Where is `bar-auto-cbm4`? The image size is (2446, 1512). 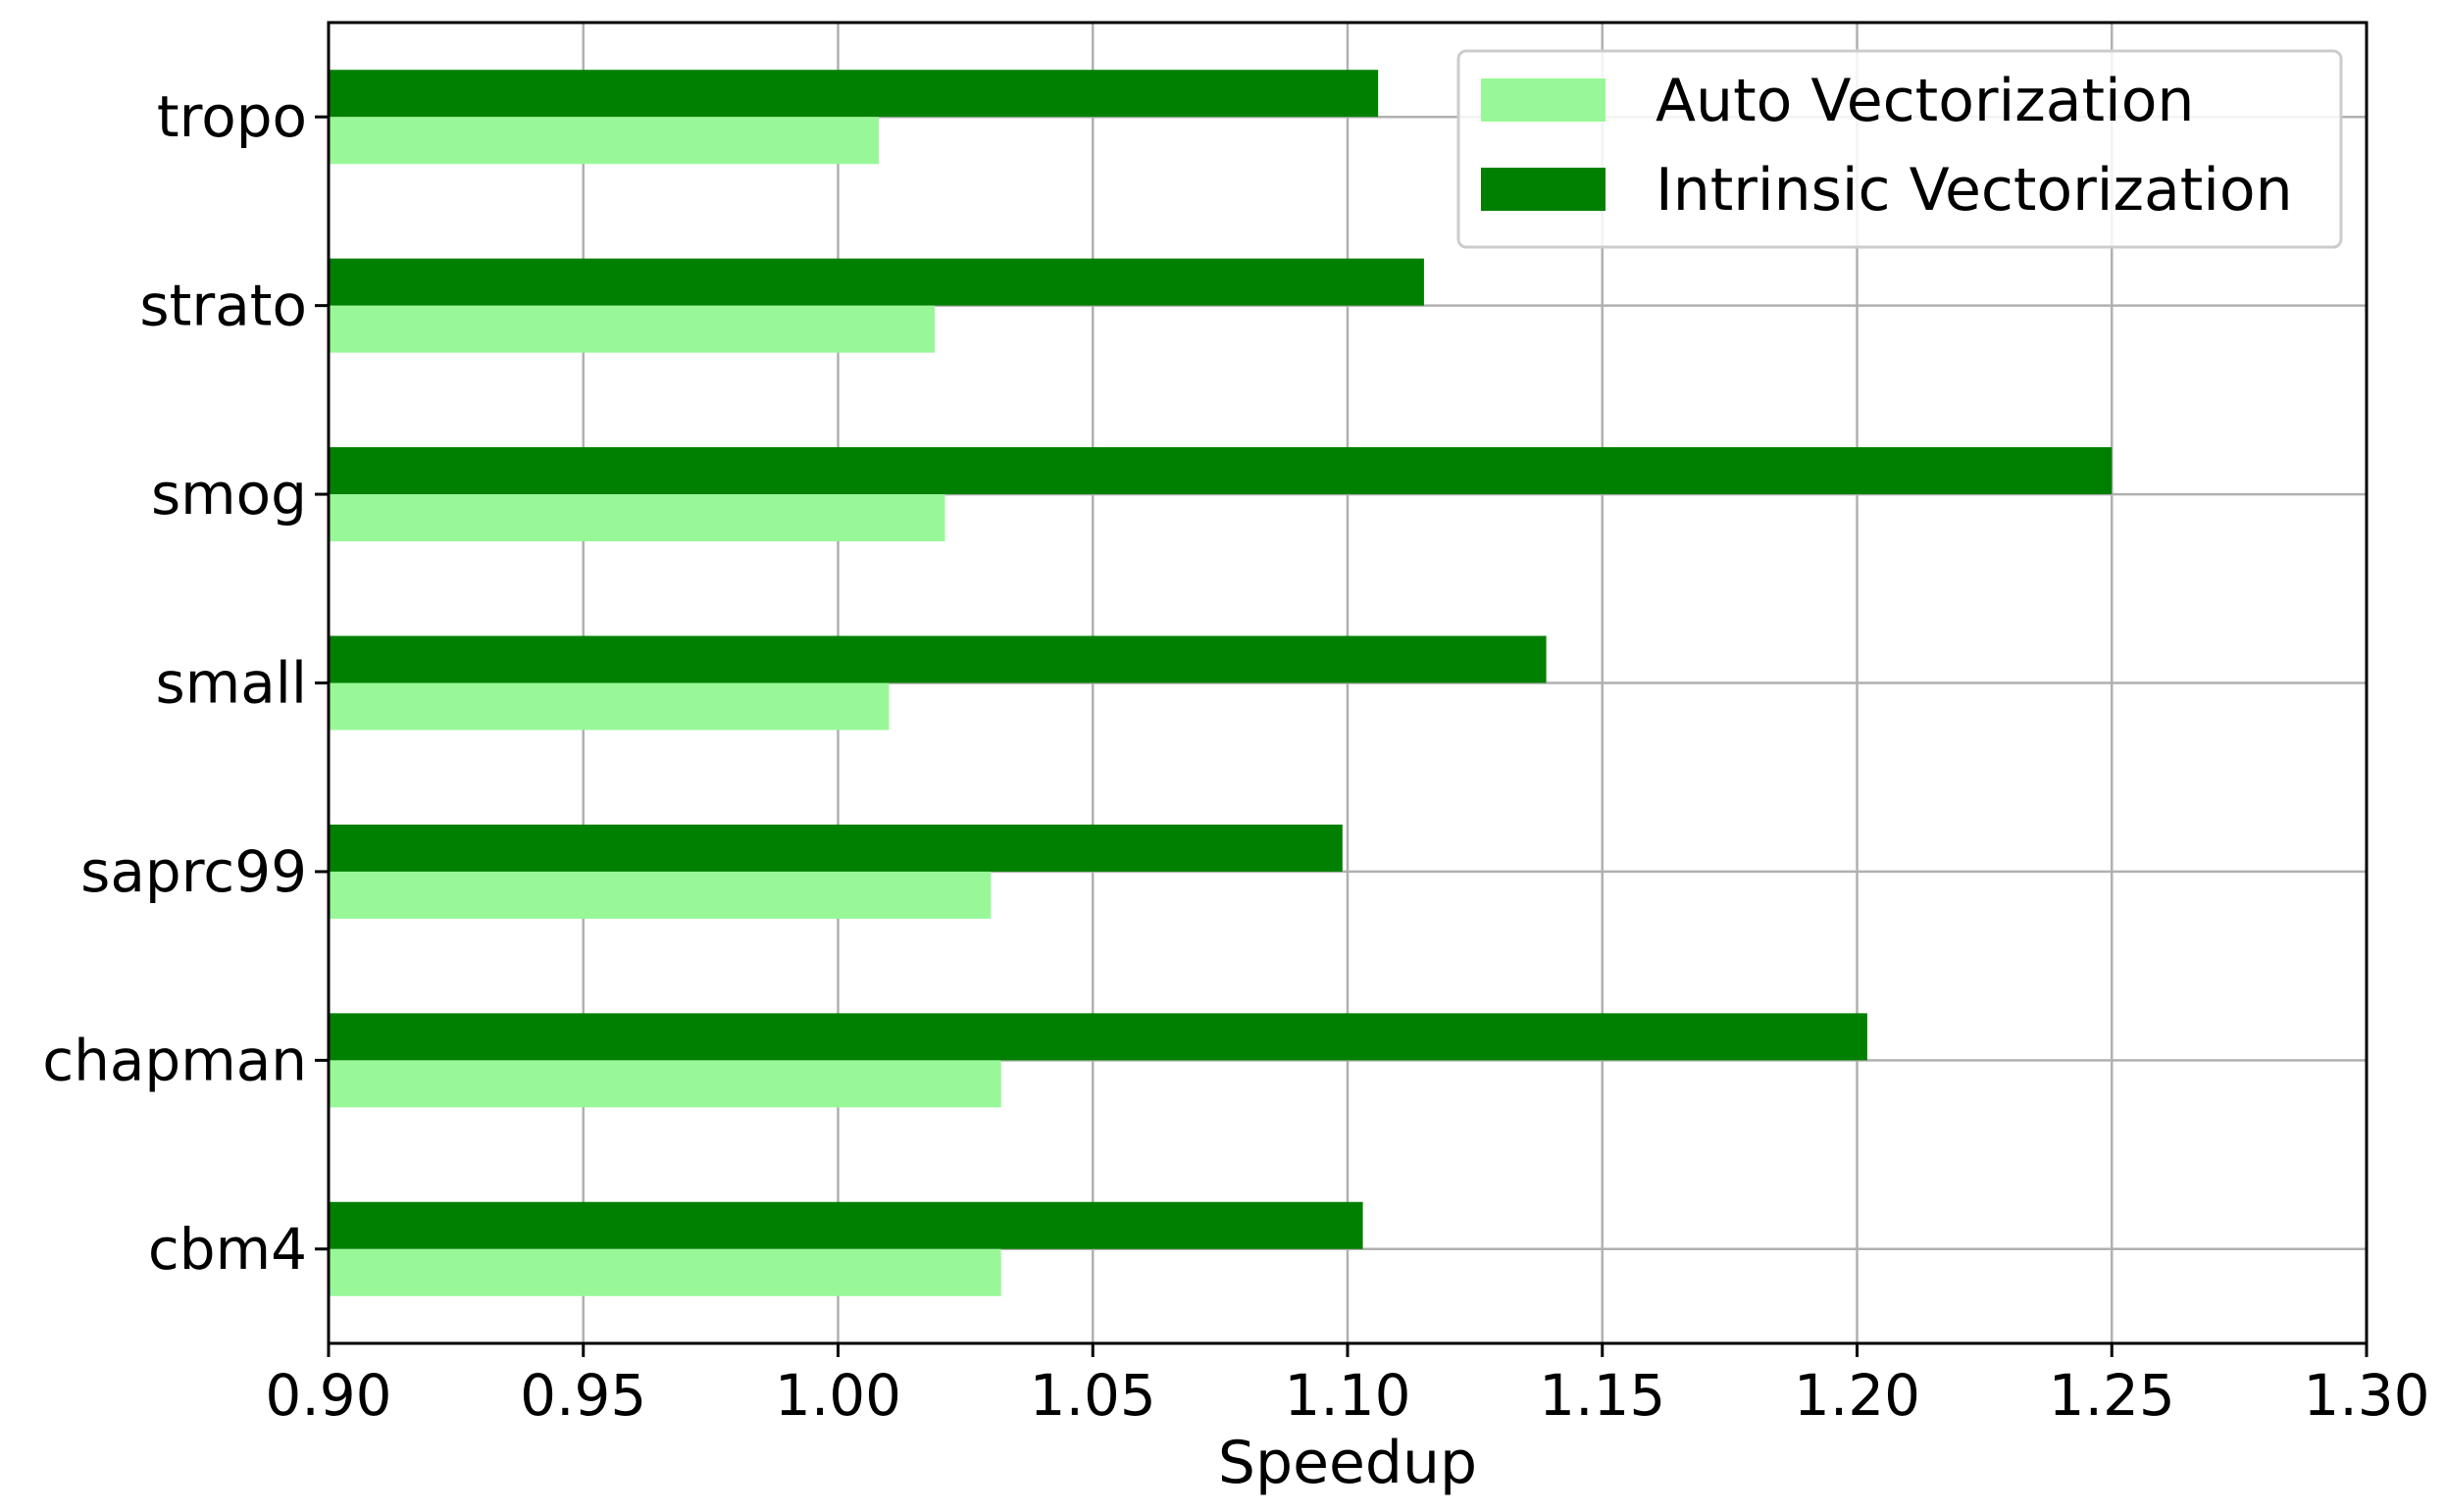
bar-auto-cbm4 is located at coordinates (665, 1272).